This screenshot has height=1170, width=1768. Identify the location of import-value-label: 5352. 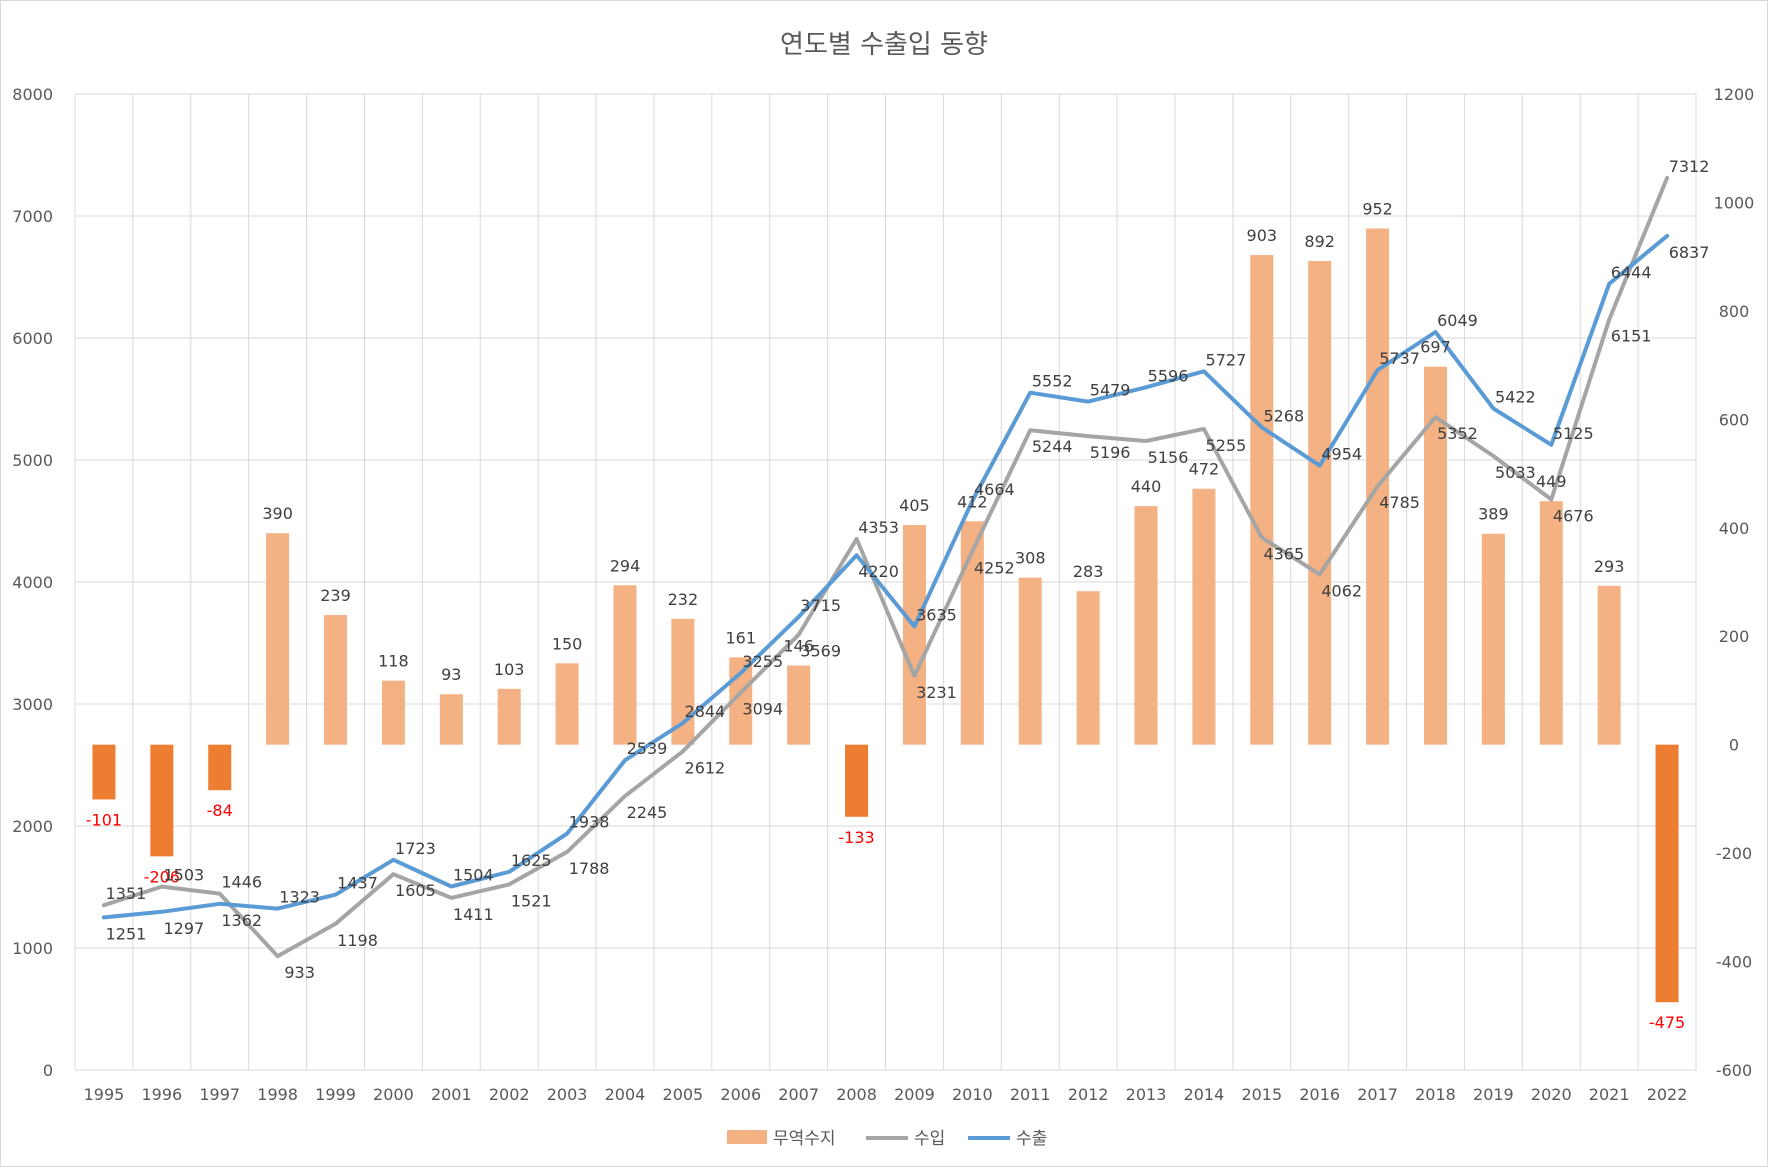
(1457, 433).